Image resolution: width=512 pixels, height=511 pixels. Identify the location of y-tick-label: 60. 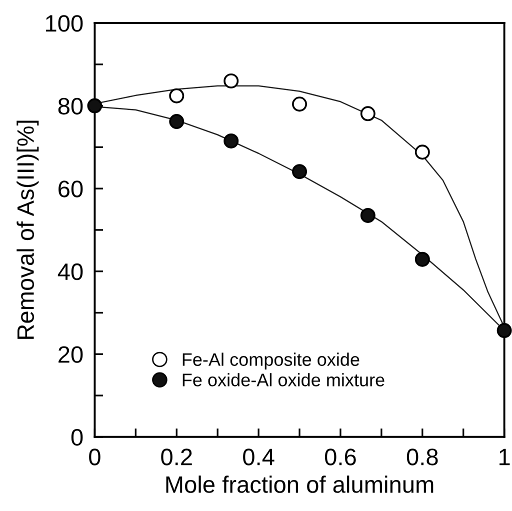
(70, 189).